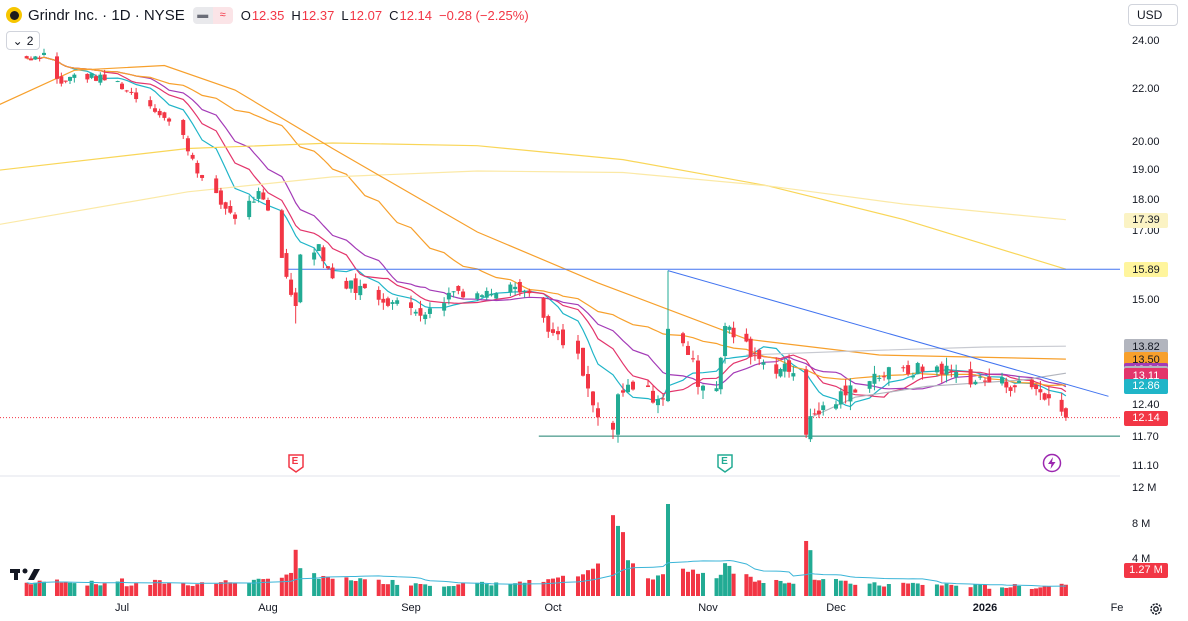  What do you see at coordinates (1146, 386) in the screenshot?
I see `price-axis-label: 12.86` at bounding box center [1146, 386].